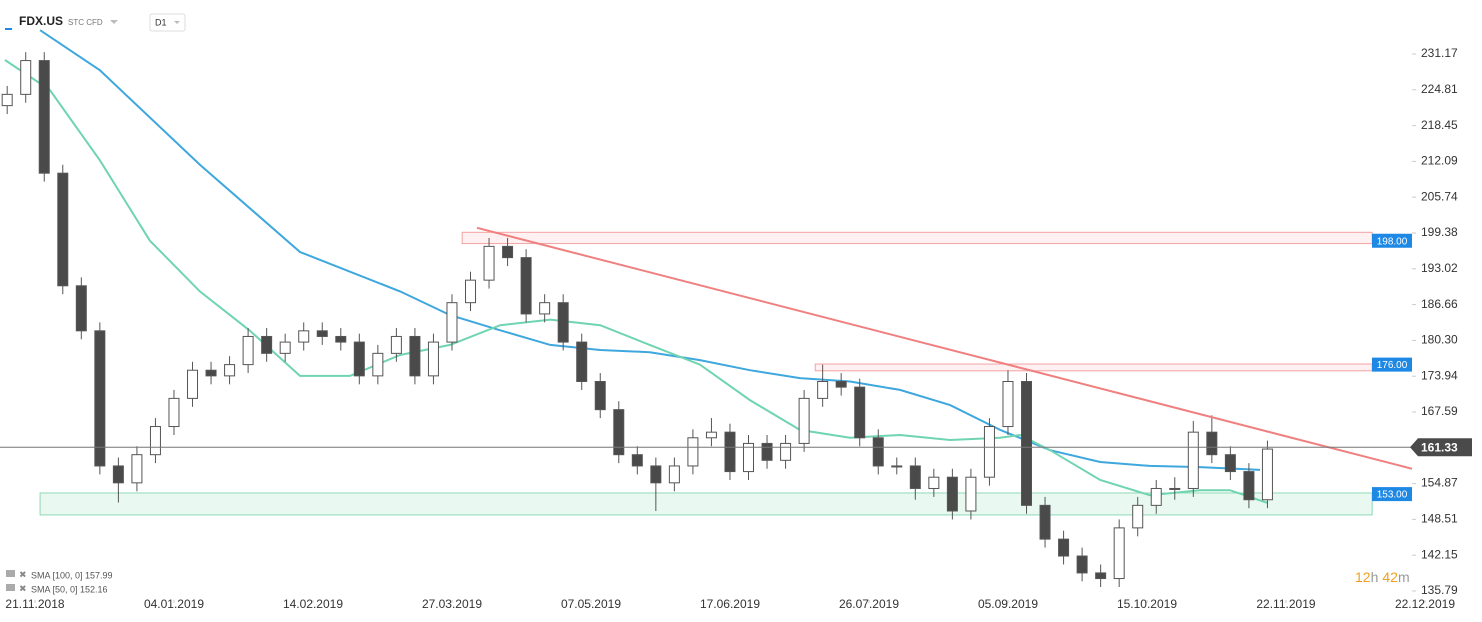 The height and width of the screenshot is (622, 1482). What do you see at coordinates (34, 604) in the screenshot?
I see `x-tick-label: 21.11.2018` at bounding box center [34, 604].